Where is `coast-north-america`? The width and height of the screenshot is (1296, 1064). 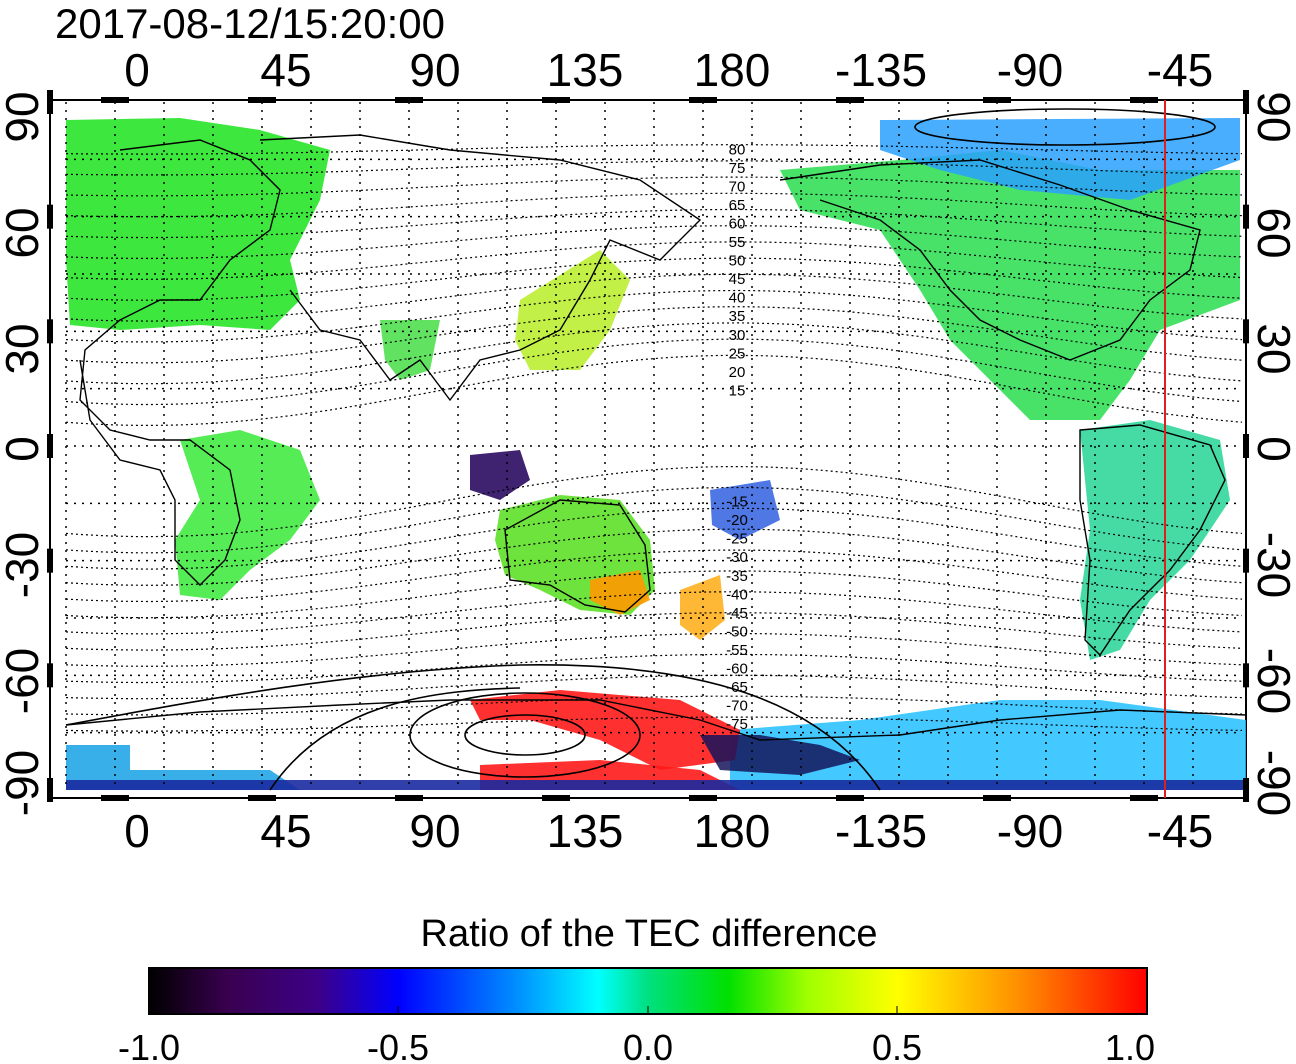
coast-north-america is located at coordinates (990, 260).